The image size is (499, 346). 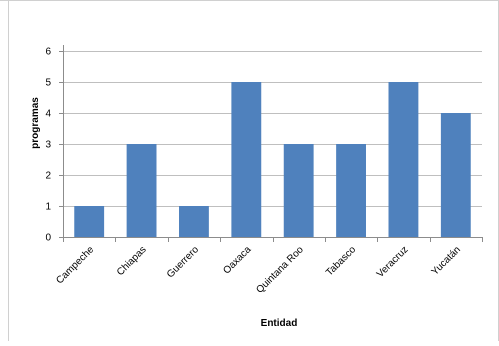 What do you see at coordinates (298, 190) in the screenshot?
I see `bar-quintana-roo` at bounding box center [298, 190].